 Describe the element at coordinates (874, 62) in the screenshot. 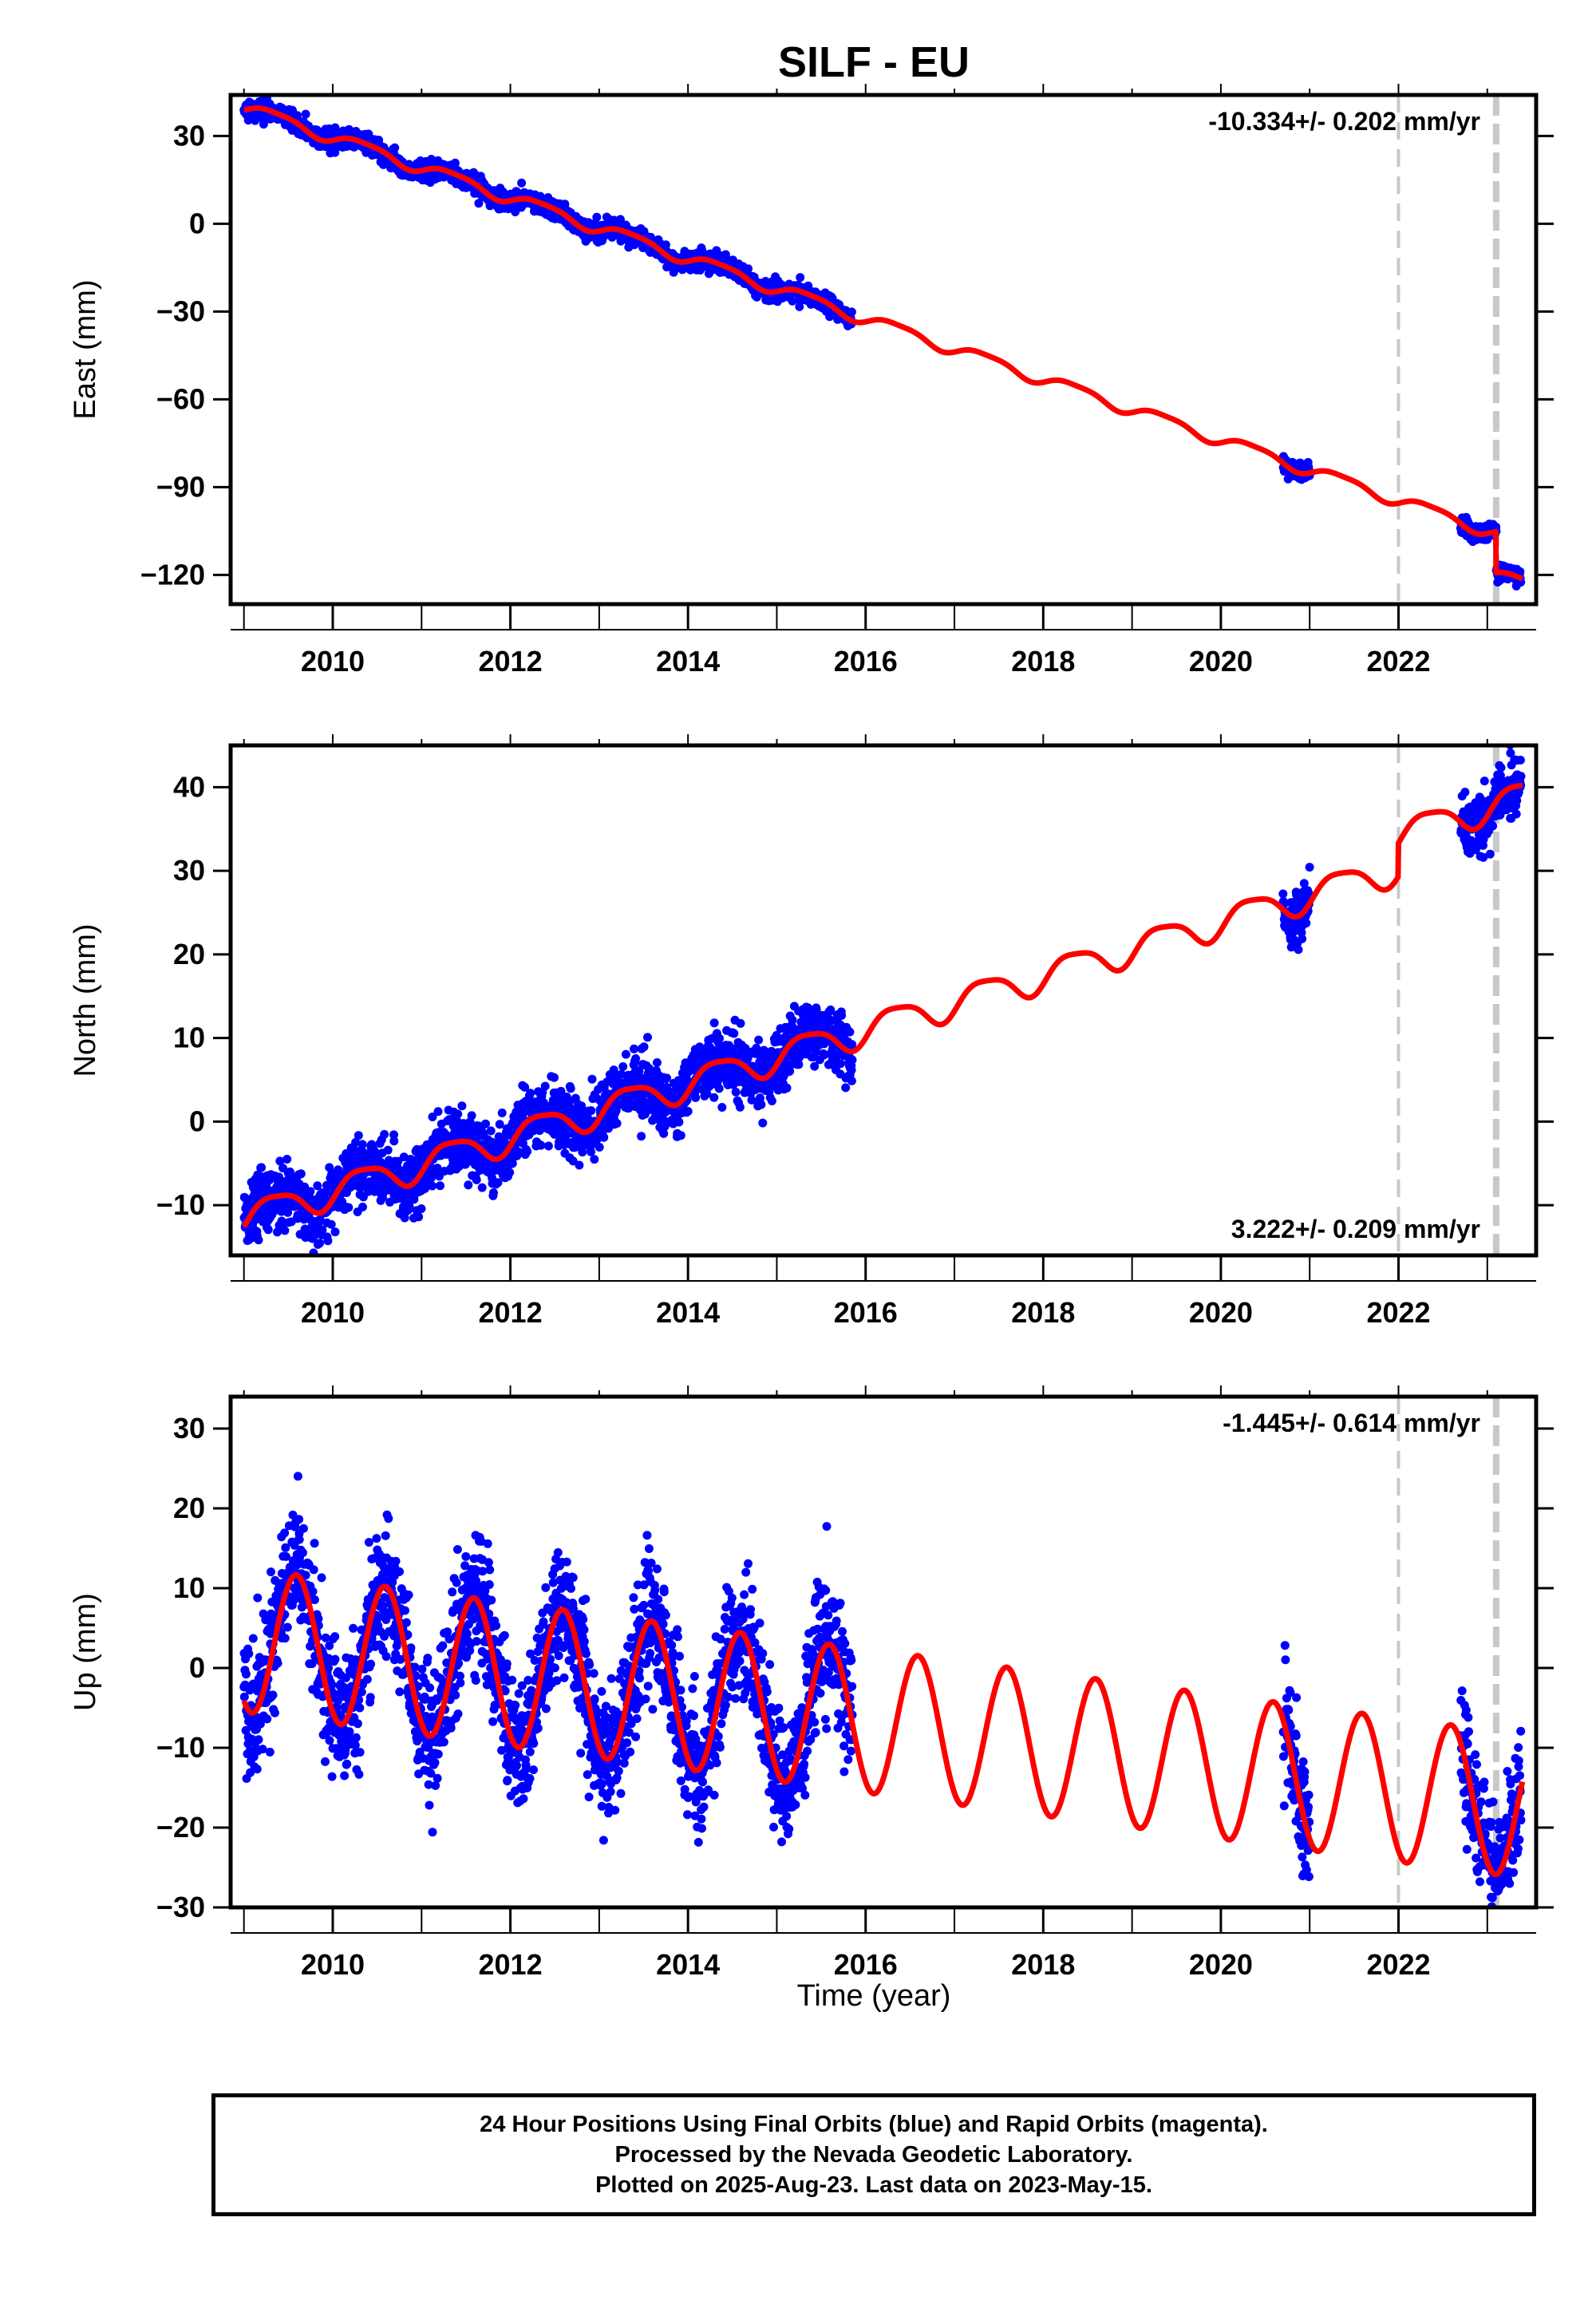

I see `chart-title: SILF - EU` at that location.